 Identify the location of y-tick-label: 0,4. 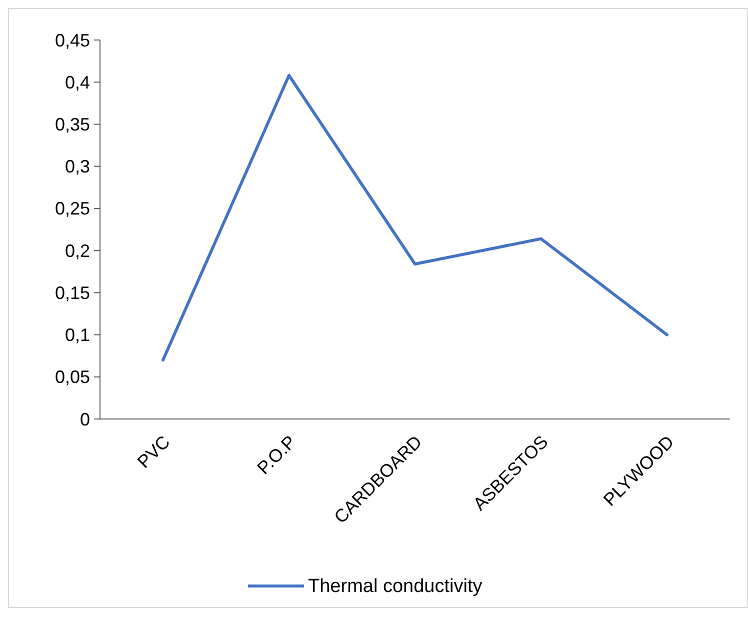
(77, 82).